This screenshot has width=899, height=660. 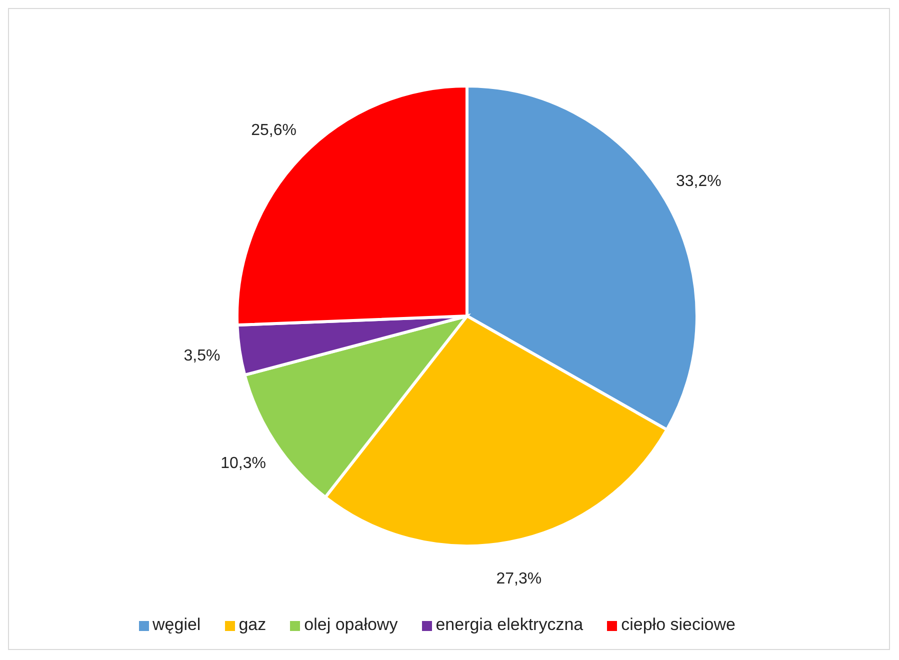 I want to click on legend-label: olej opałowy, so click(x=351, y=624).